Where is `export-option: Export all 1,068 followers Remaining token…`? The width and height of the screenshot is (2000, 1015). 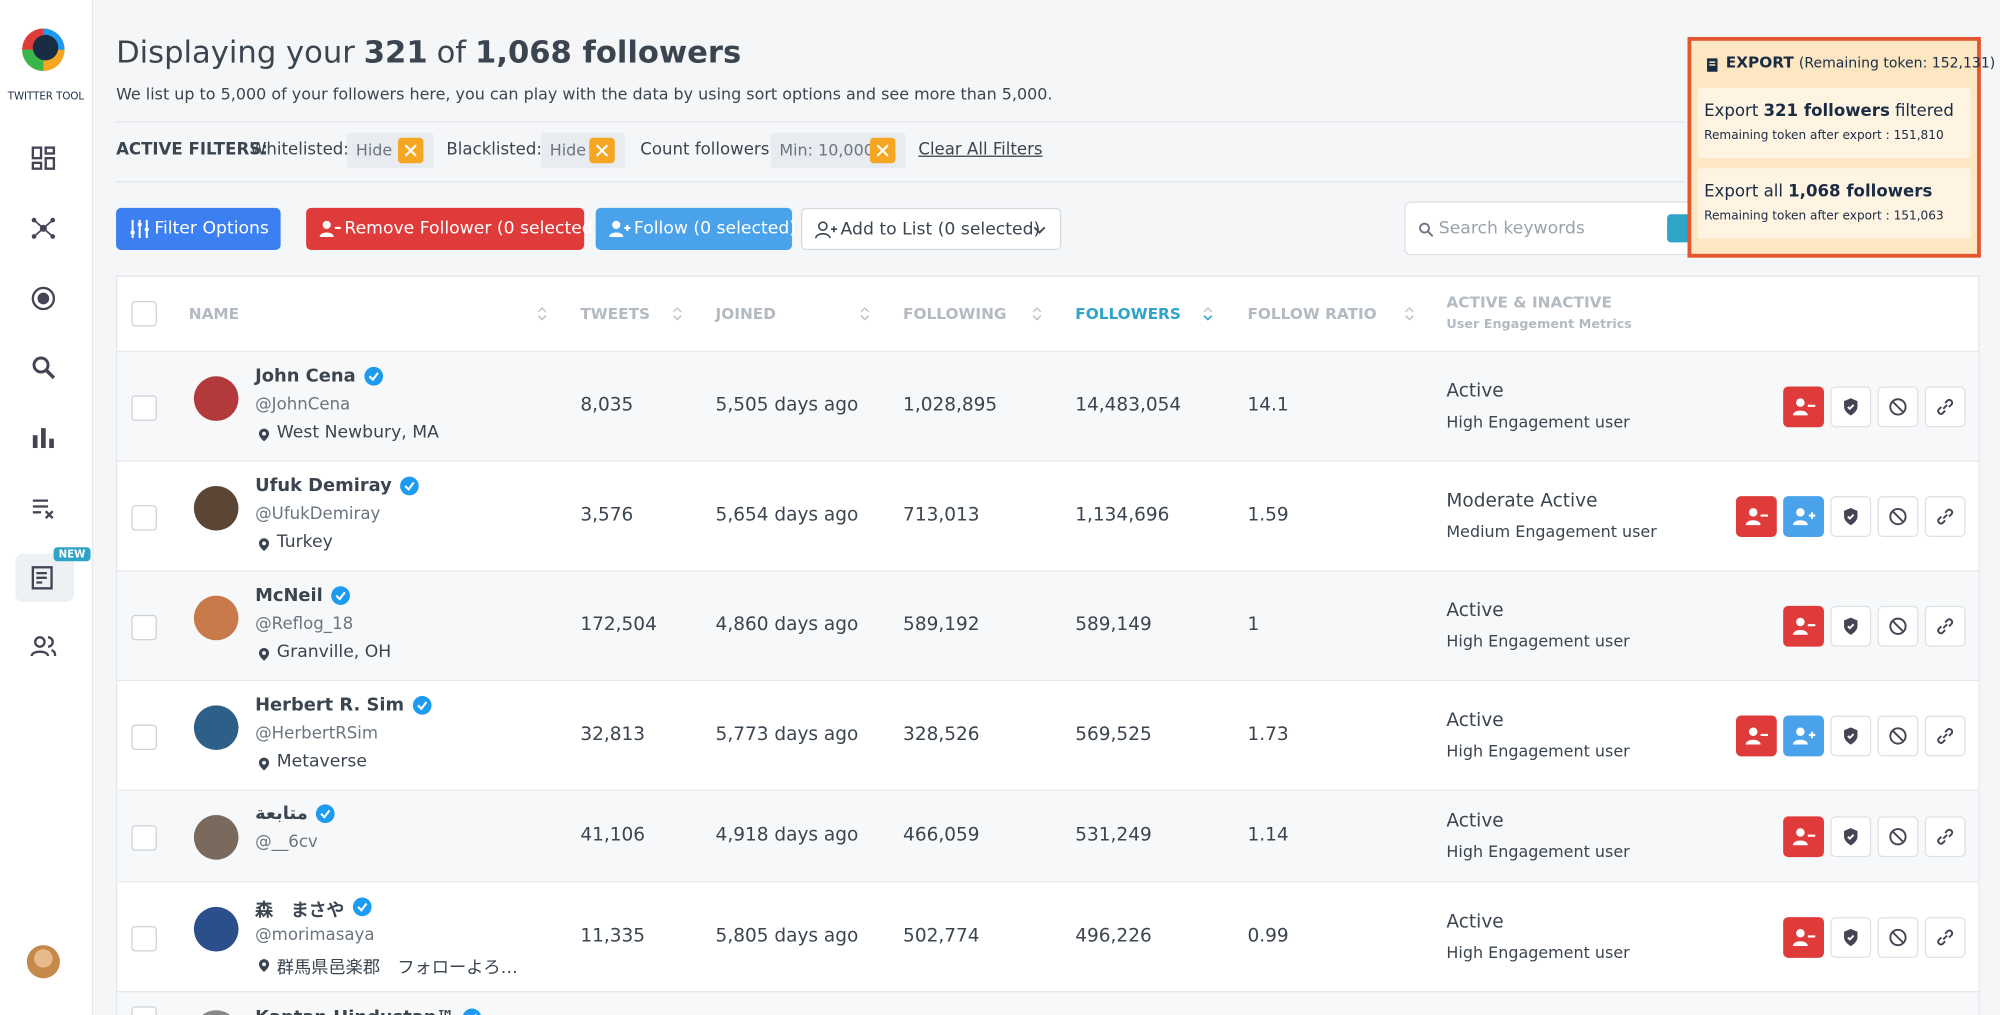
export-option: Export all 1,068 followers Remaining token… is located at coordinates (1834, 203).